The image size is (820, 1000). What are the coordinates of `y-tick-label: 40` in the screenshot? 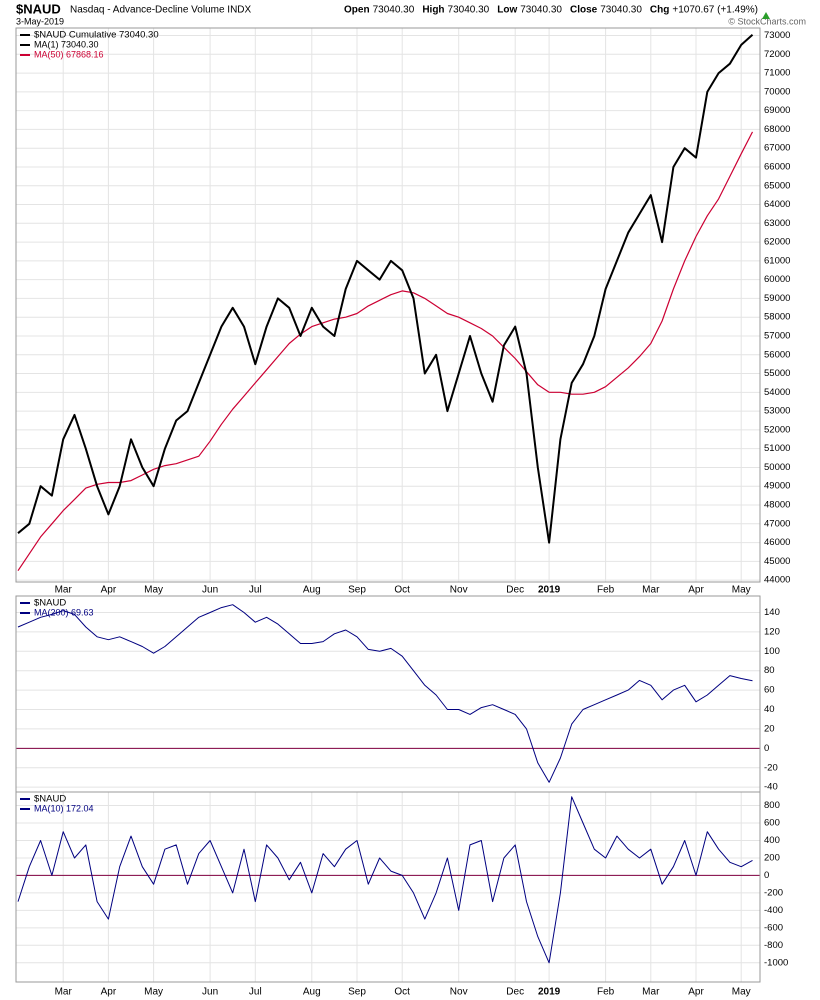 It's located at (769, 709).